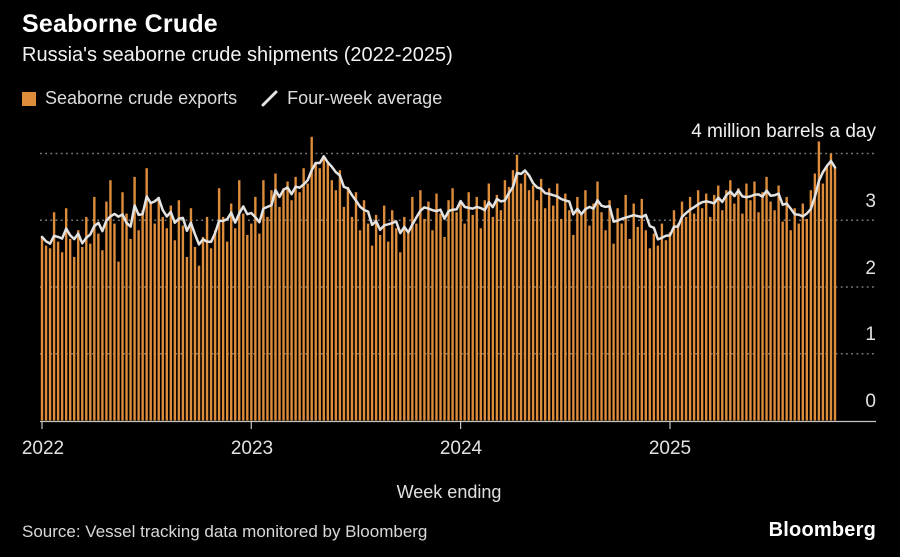 This screenshot has height=557, width=900. Describe the element at coordinates (29, 98) in the screenshot. I see `exports-swatch-icon` at that location.